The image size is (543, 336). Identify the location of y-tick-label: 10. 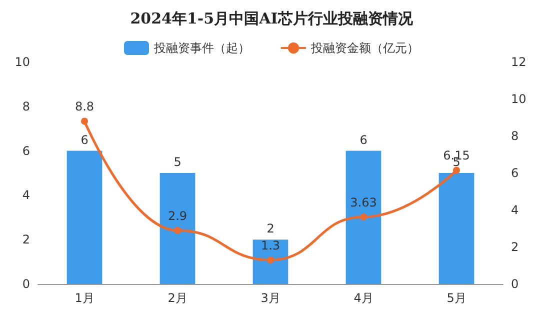
(22, 62).